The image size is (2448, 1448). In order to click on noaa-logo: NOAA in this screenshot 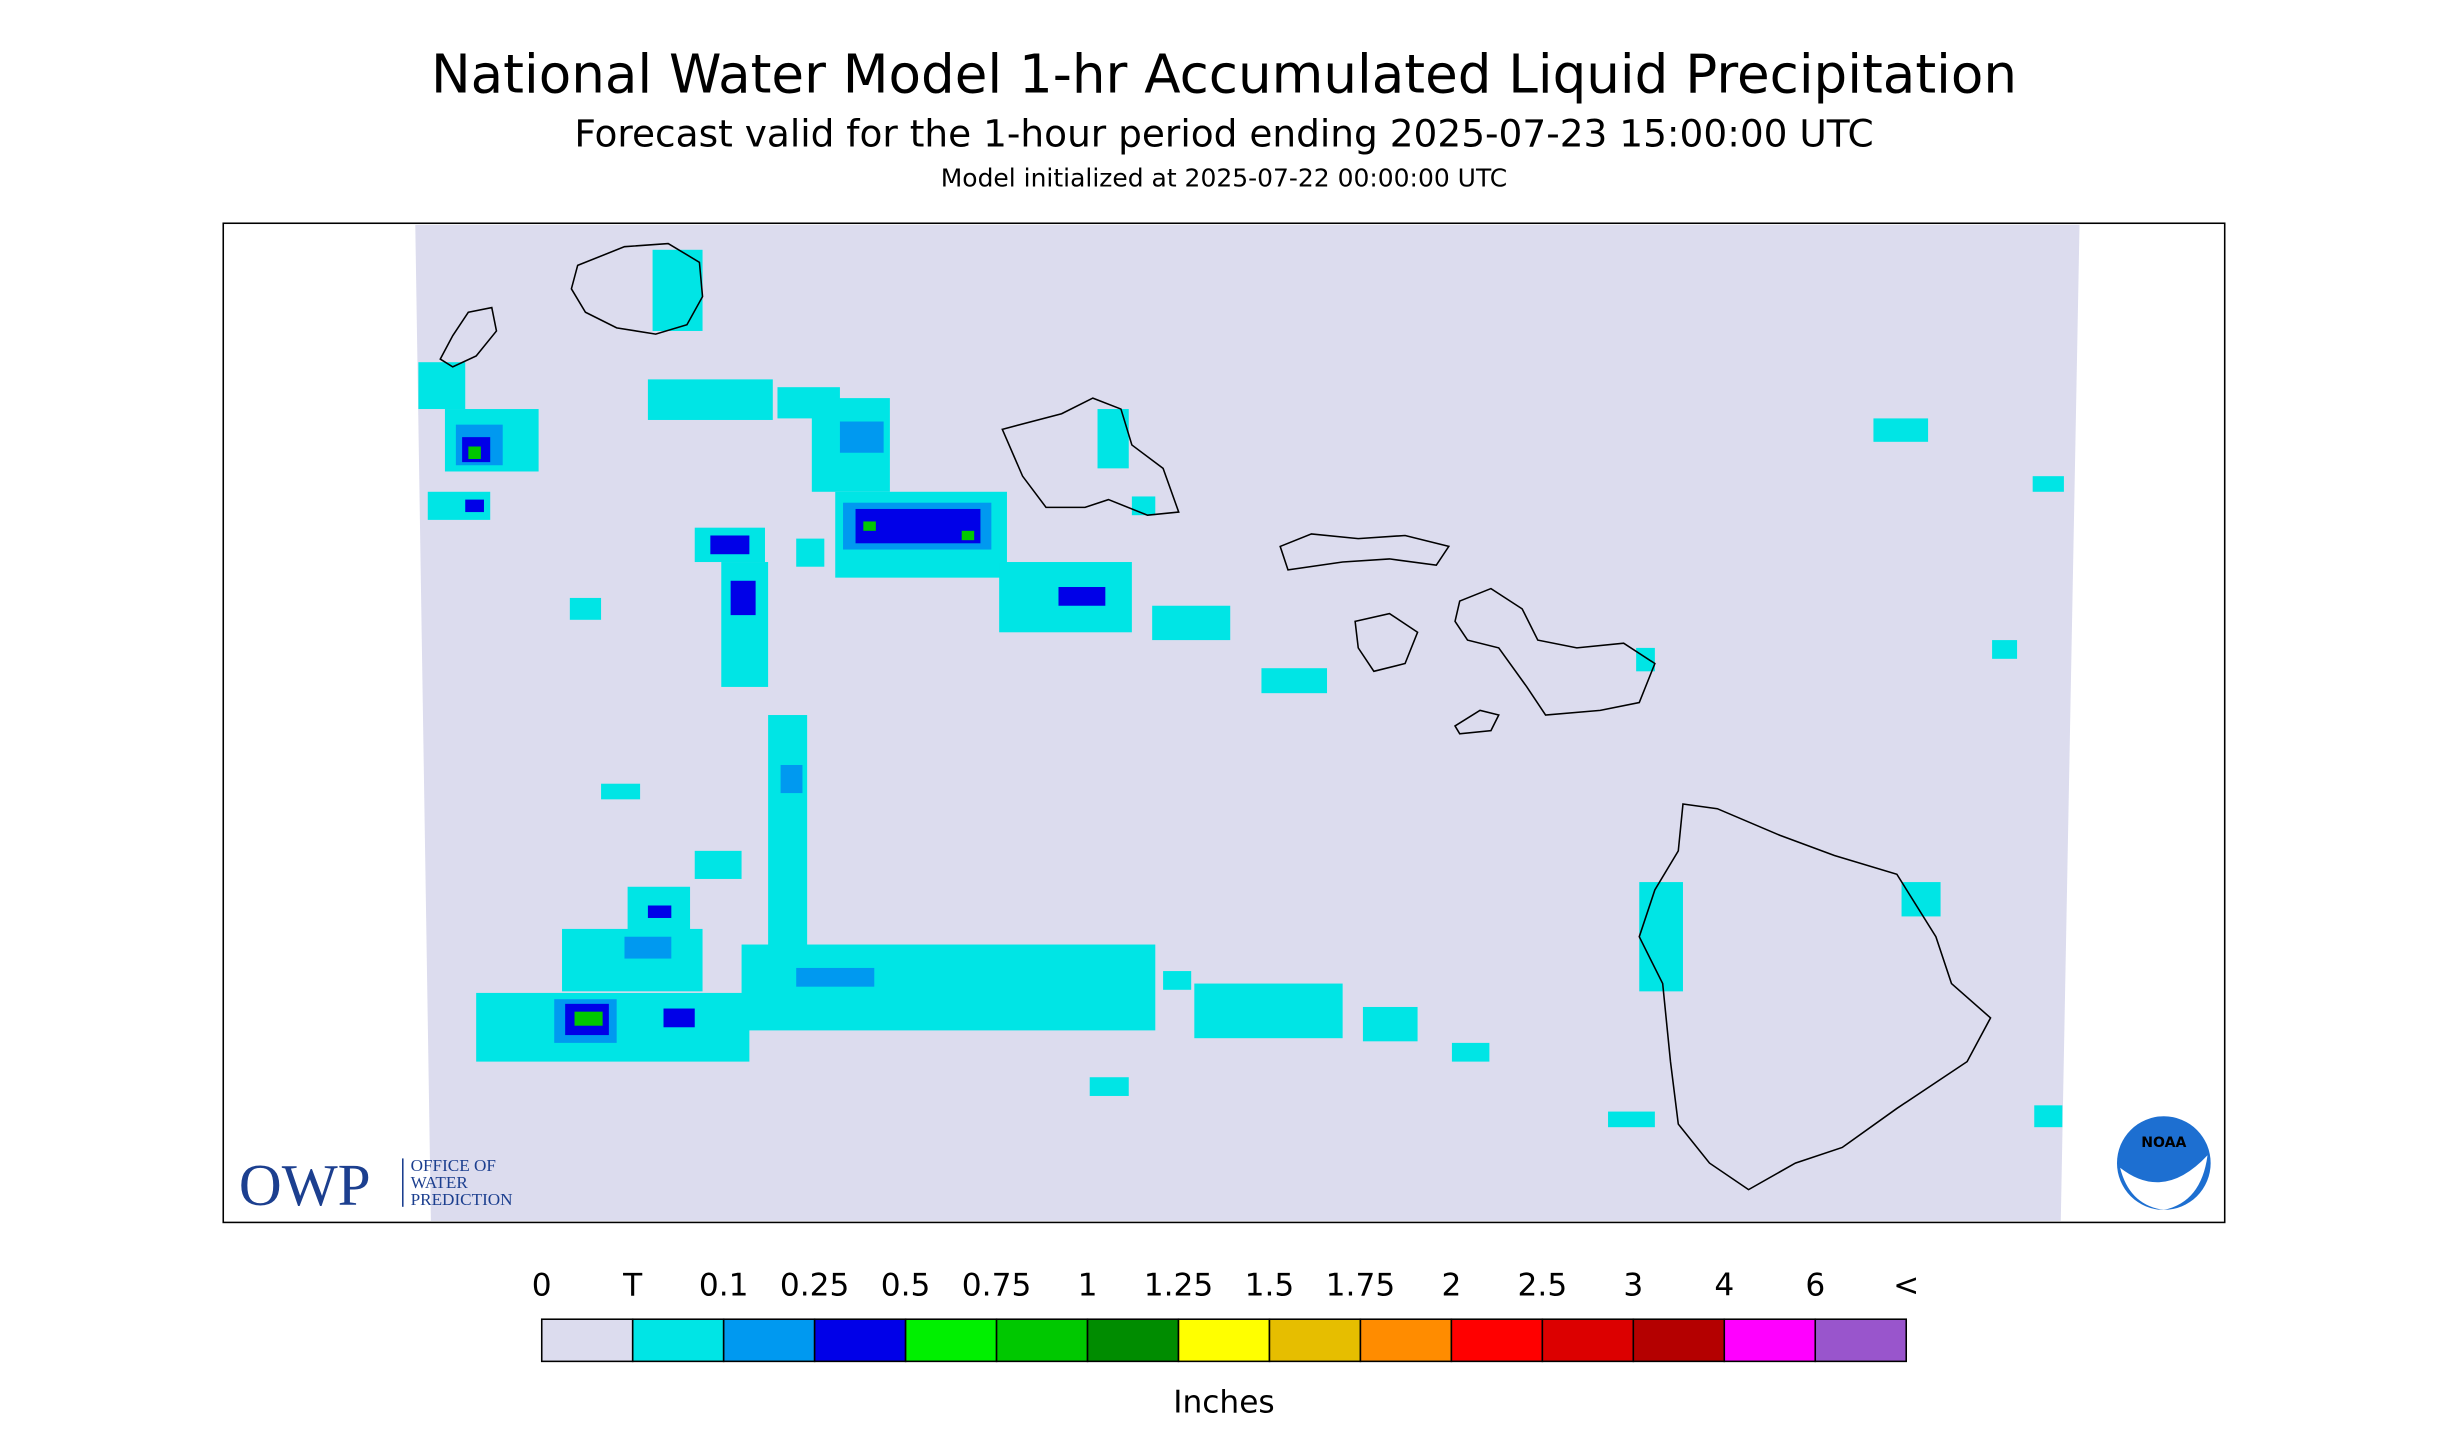, I will do `click(2163, 1163)`.